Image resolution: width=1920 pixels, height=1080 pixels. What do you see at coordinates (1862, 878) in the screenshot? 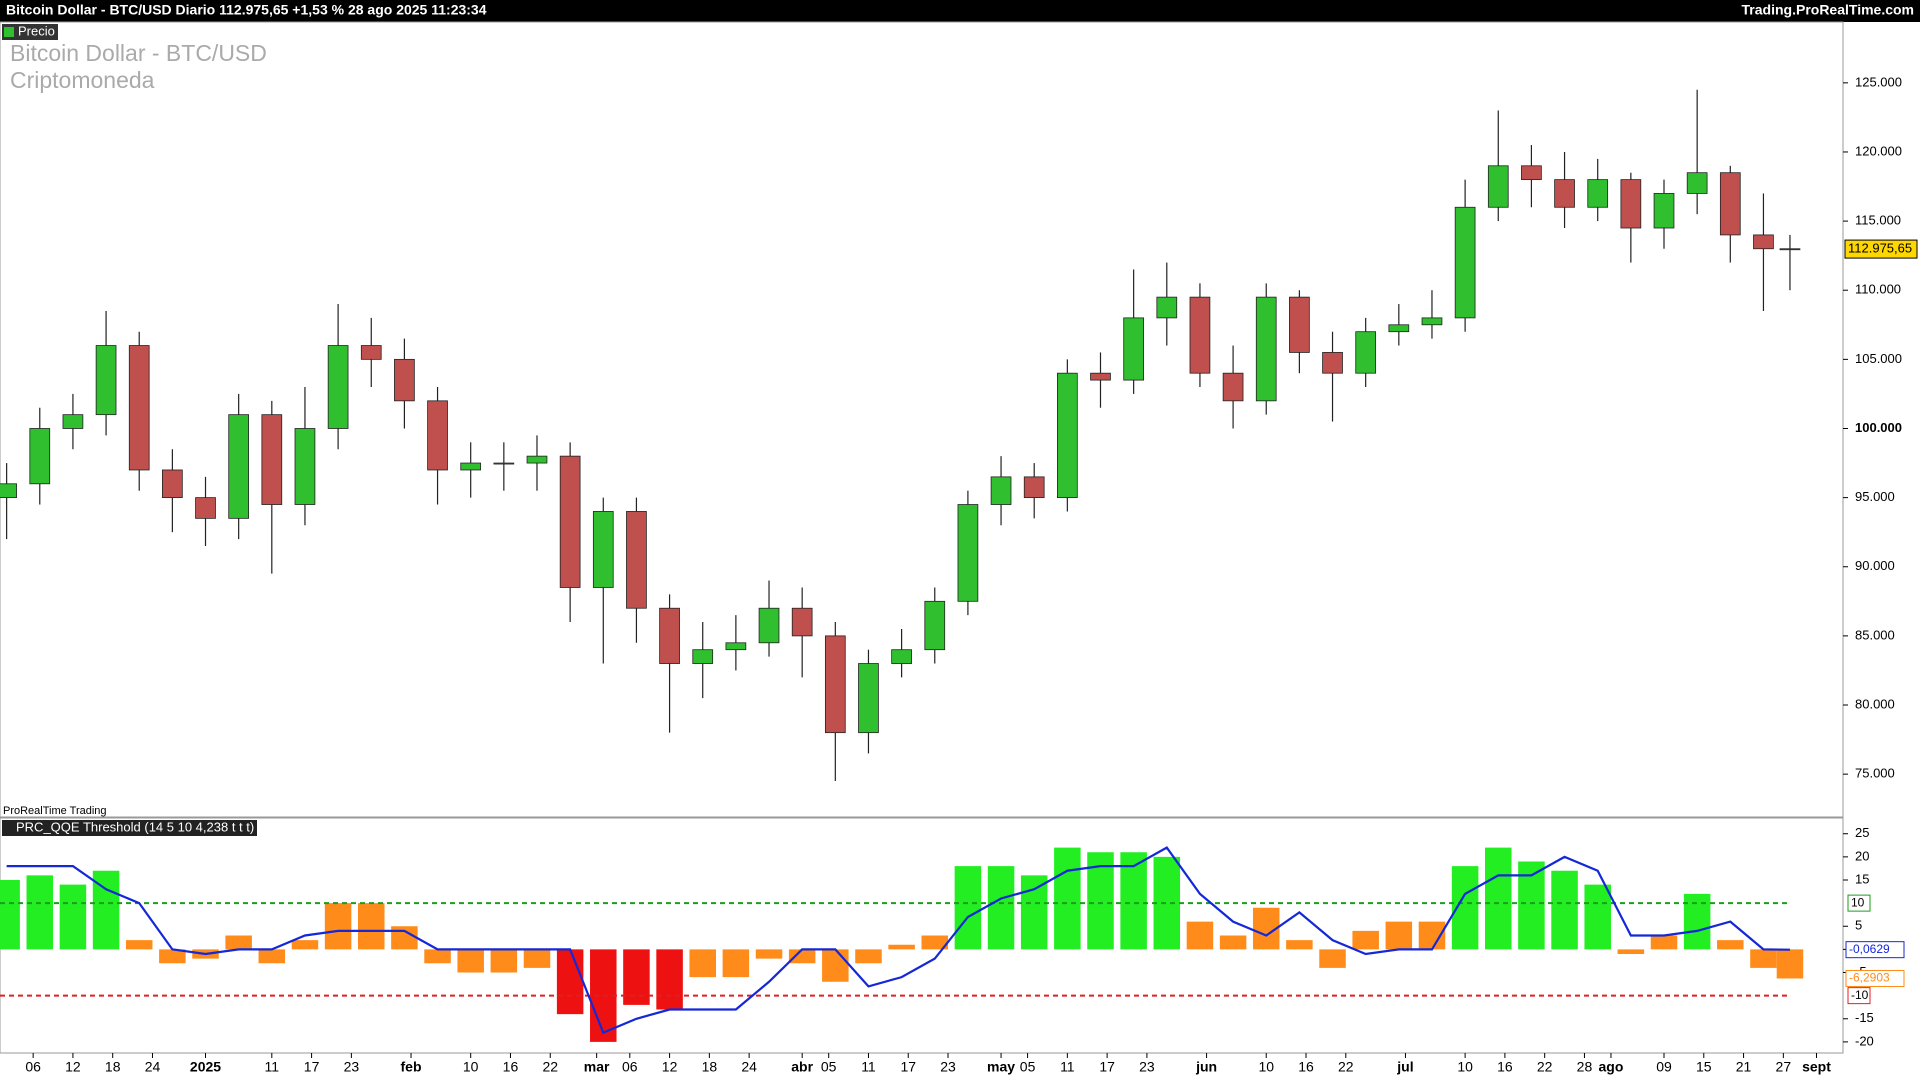
I see `y-tick-label: 15` at bounding box center [1862, 878].